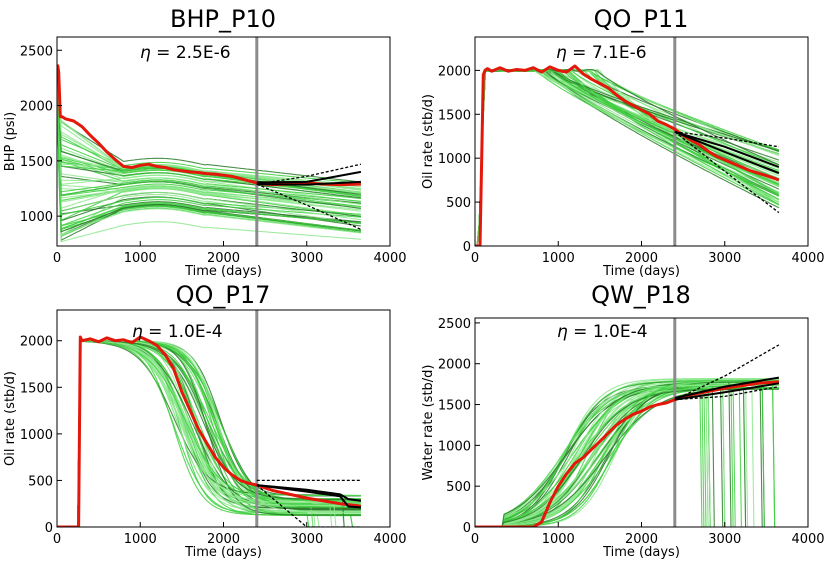  I want to click on chart-title: BHP_P10, so click(223, 19).